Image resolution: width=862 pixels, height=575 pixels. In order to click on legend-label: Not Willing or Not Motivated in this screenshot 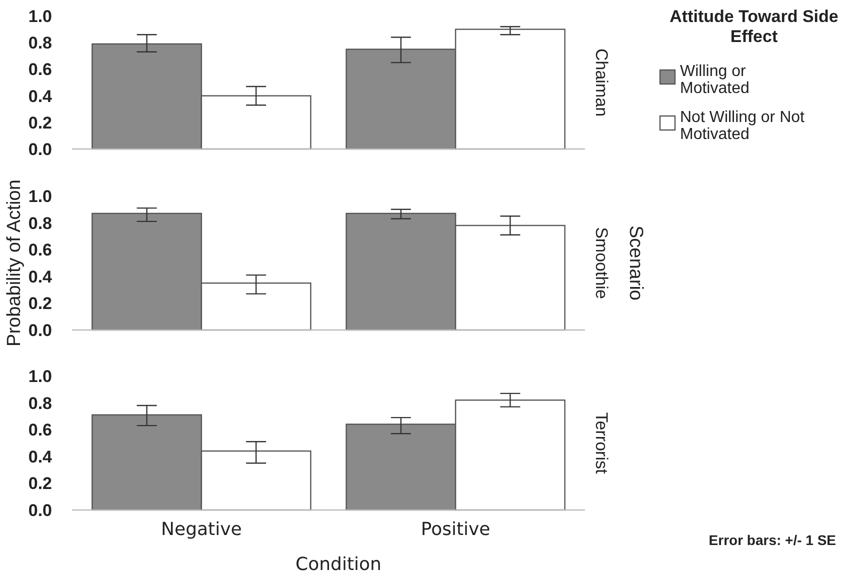, I will do `click(743, 126)`.